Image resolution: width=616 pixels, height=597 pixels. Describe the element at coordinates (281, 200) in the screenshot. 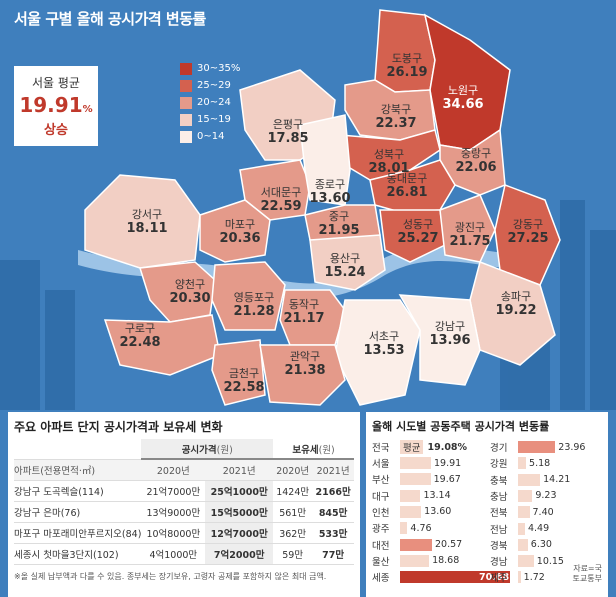

I see `district-label-seodaemun: 서대문구 22.59` at that location.